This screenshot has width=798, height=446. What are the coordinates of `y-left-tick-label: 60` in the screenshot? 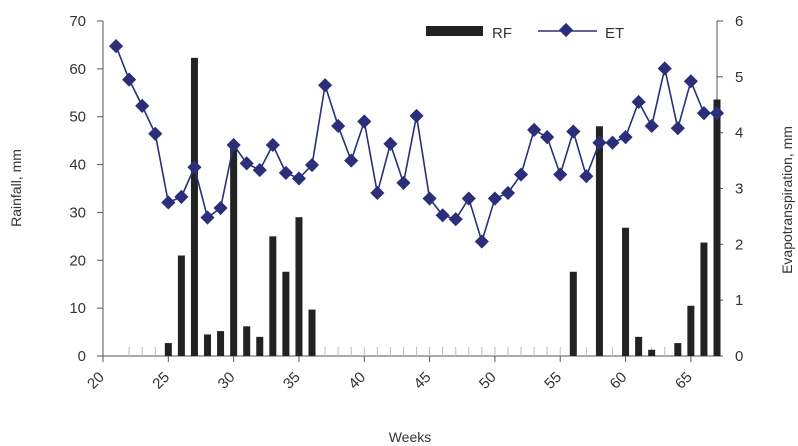 It's located at (77, 69).